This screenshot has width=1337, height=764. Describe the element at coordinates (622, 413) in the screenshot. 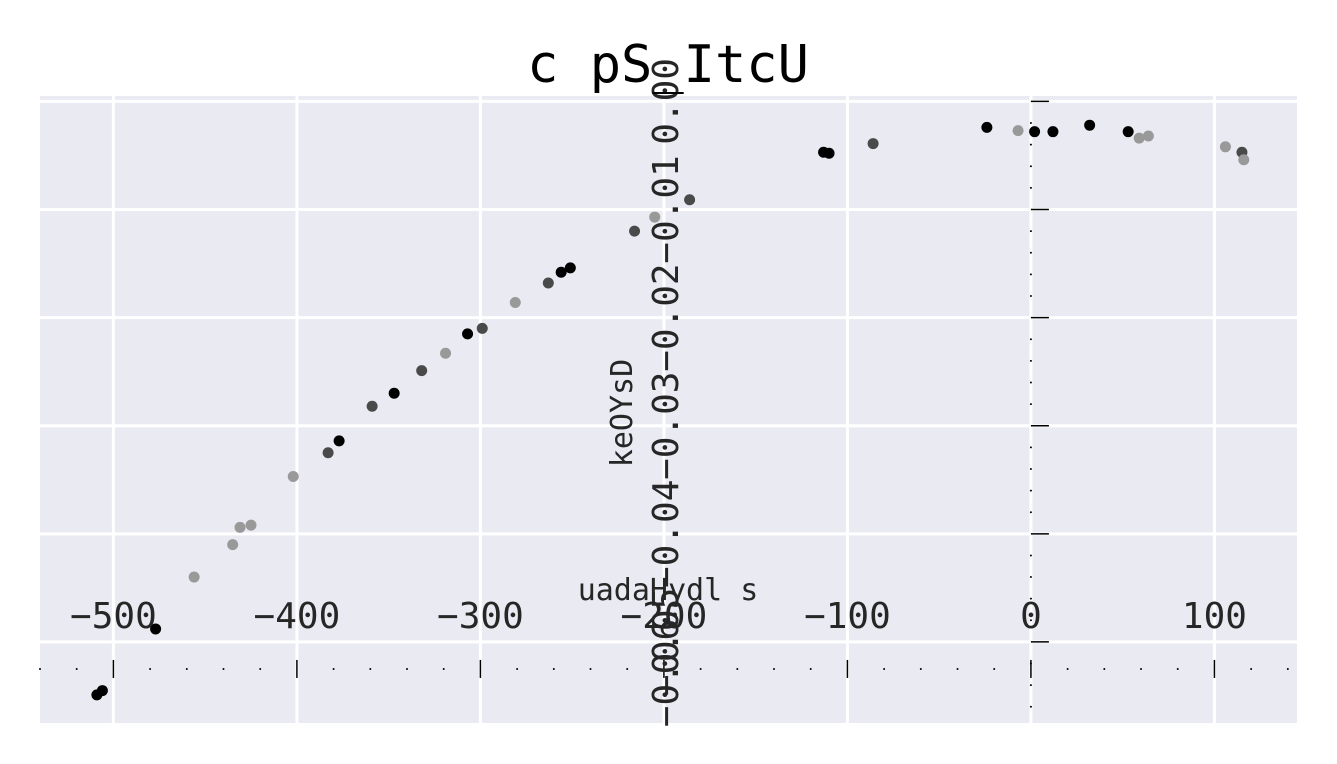

I see `y-axis-label: keOYsD` at that location.